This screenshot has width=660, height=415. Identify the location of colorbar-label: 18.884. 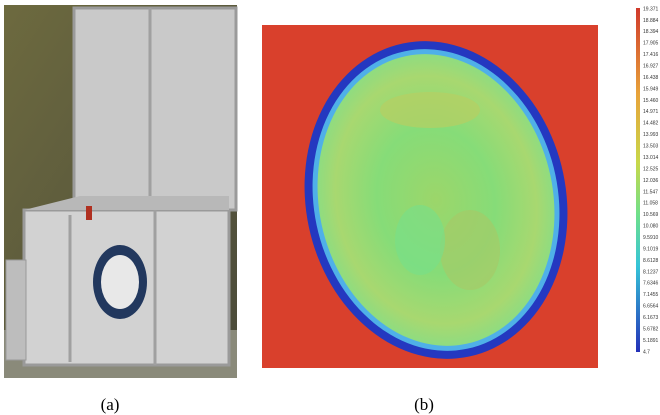
(651, 21).